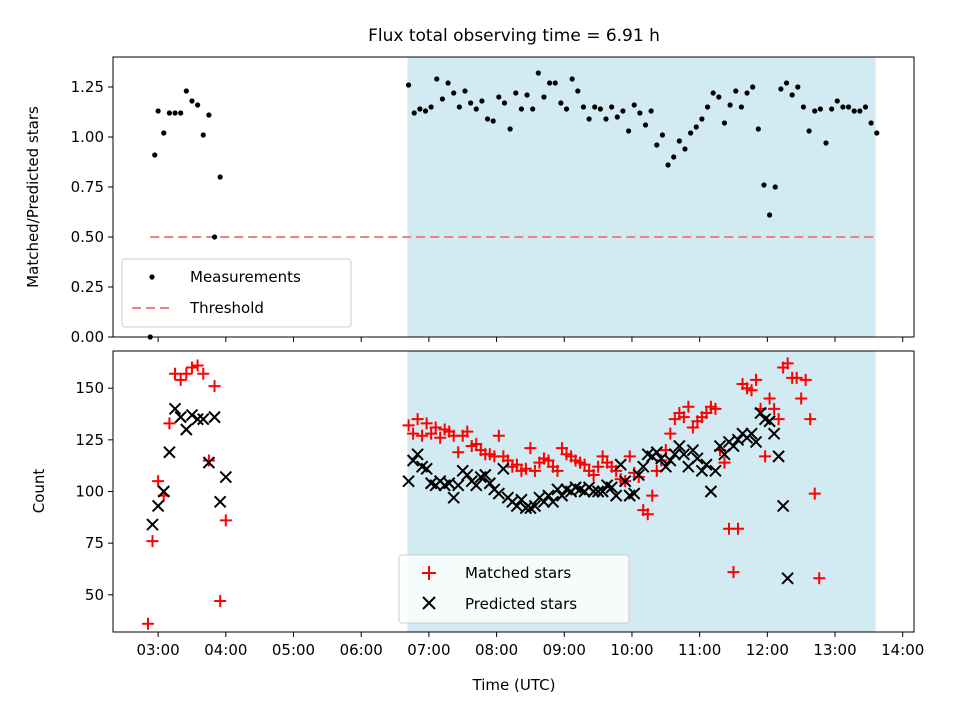 Image resolution: width=960 pixels, height=720 pixels. I want to click on legend-predicted-marker, so click(429, 603).